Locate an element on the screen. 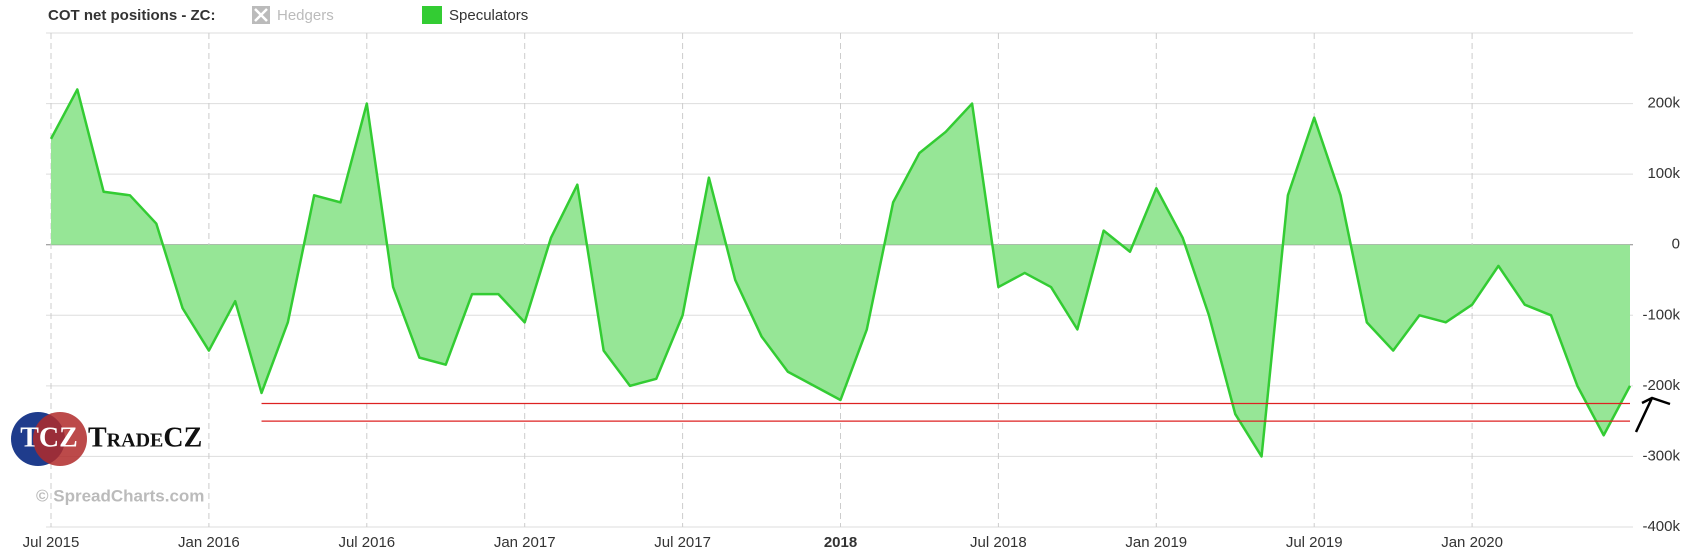  logo-badge: TCZ is located at coordinates (49, 437).